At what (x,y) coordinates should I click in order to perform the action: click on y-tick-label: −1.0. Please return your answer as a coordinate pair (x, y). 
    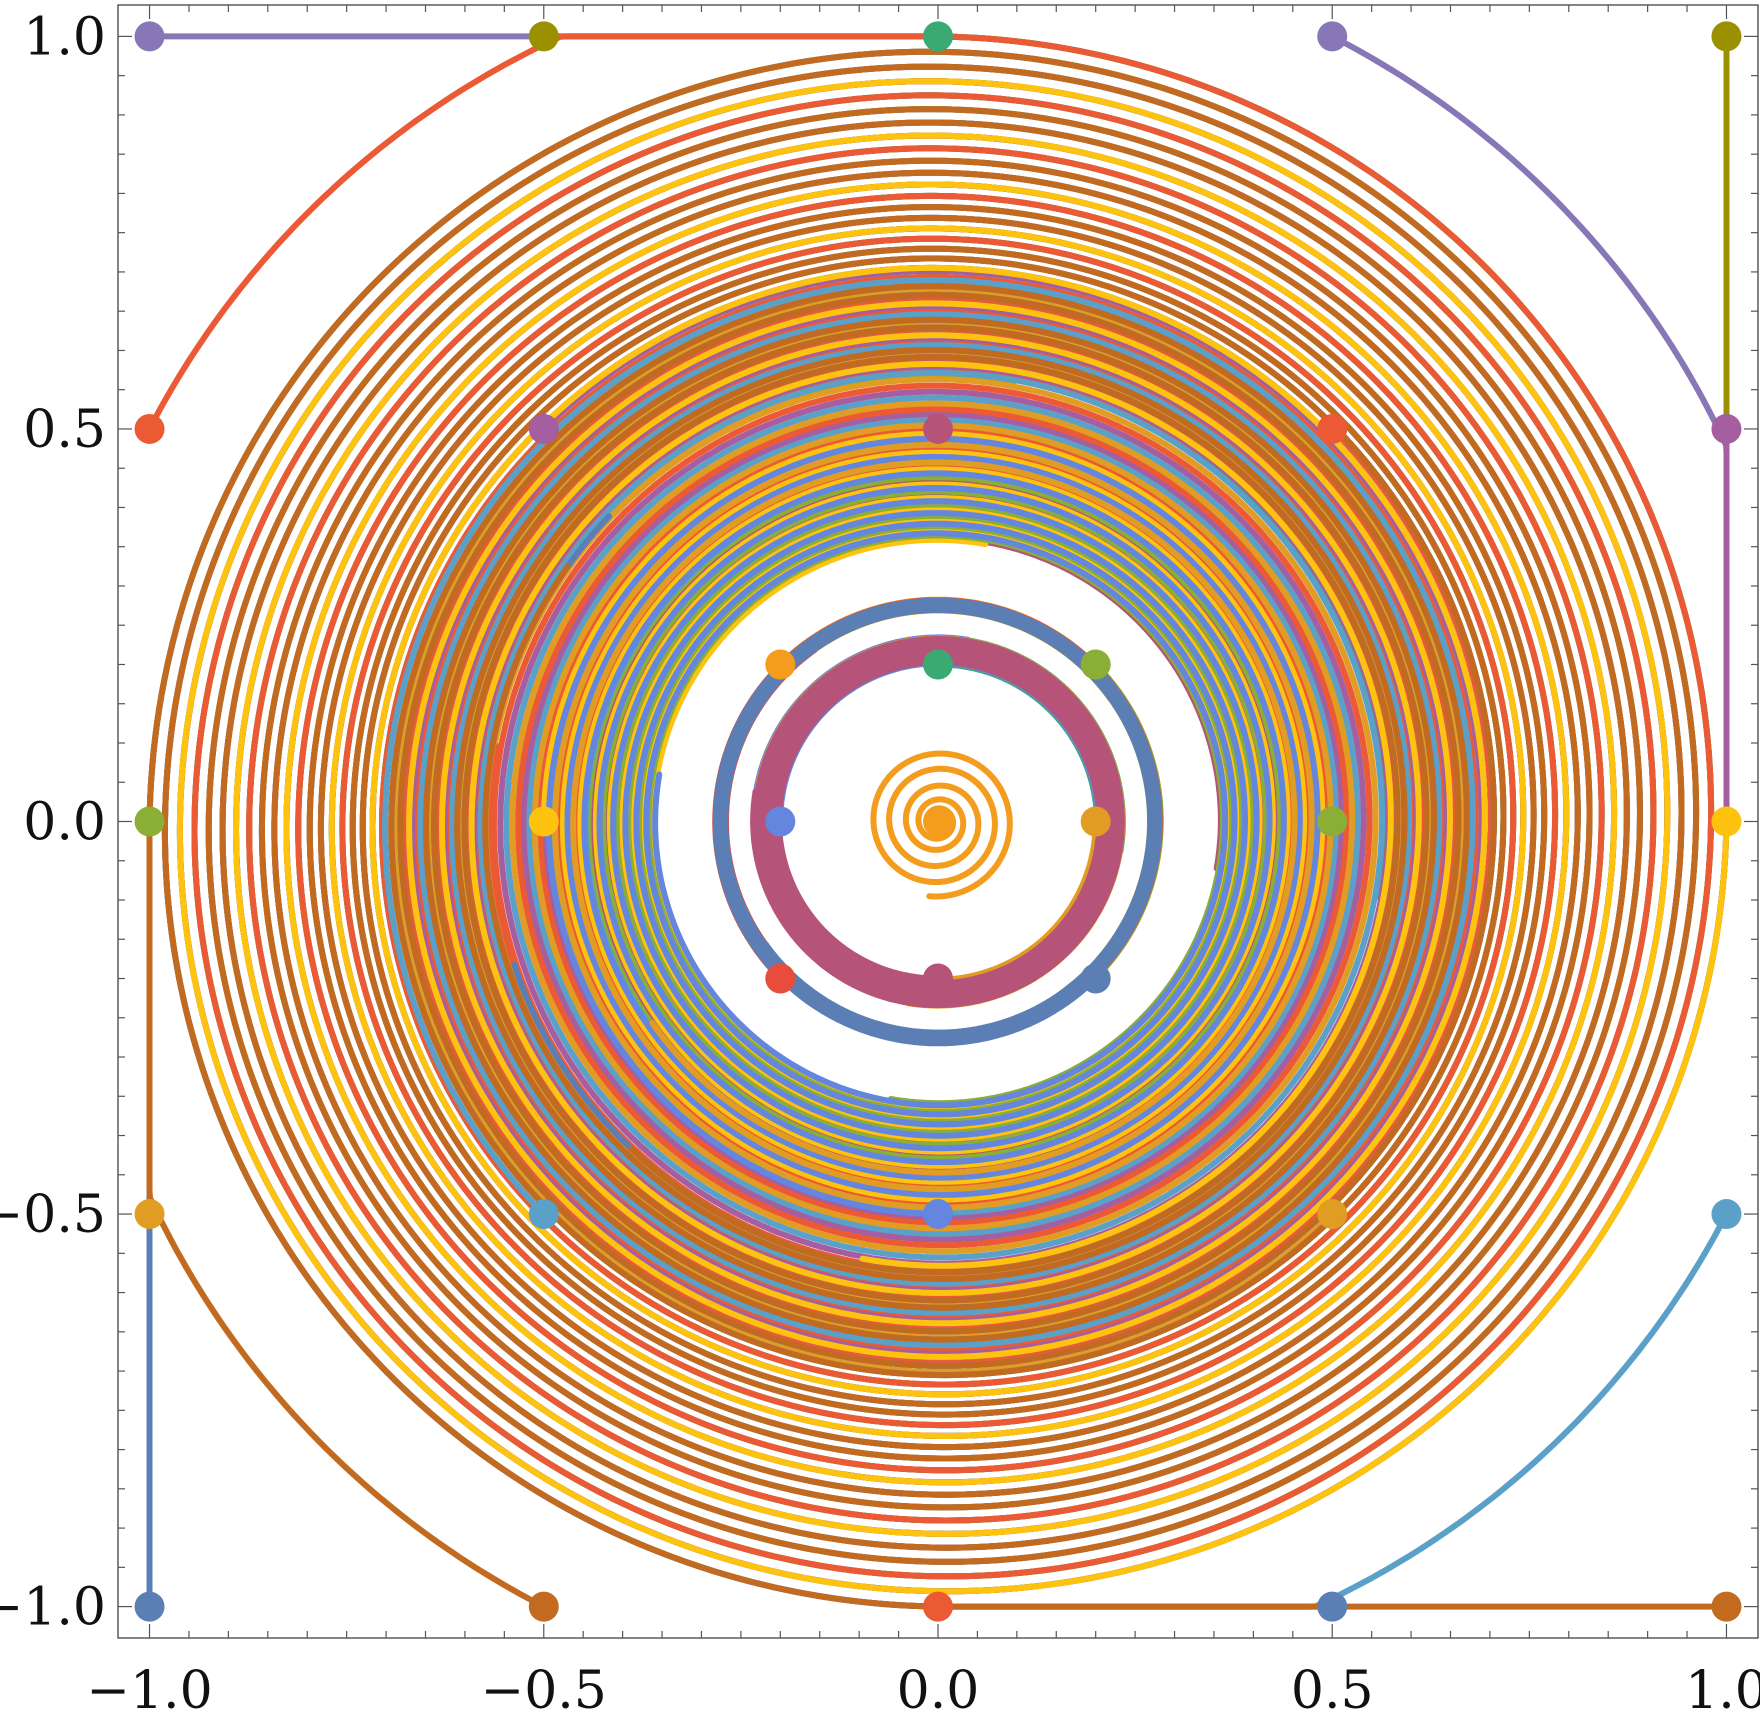
    Looking at the image, I should click on (53, 1608).